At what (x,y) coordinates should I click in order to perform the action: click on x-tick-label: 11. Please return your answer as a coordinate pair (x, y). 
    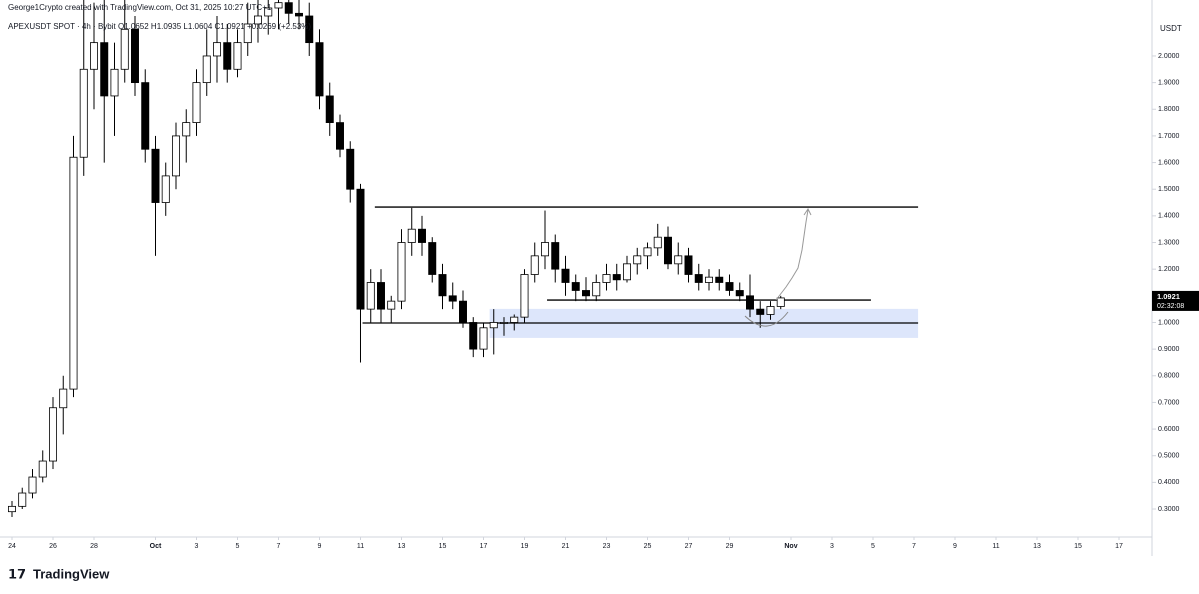
    Looking at the image, I should click on (995, 546).